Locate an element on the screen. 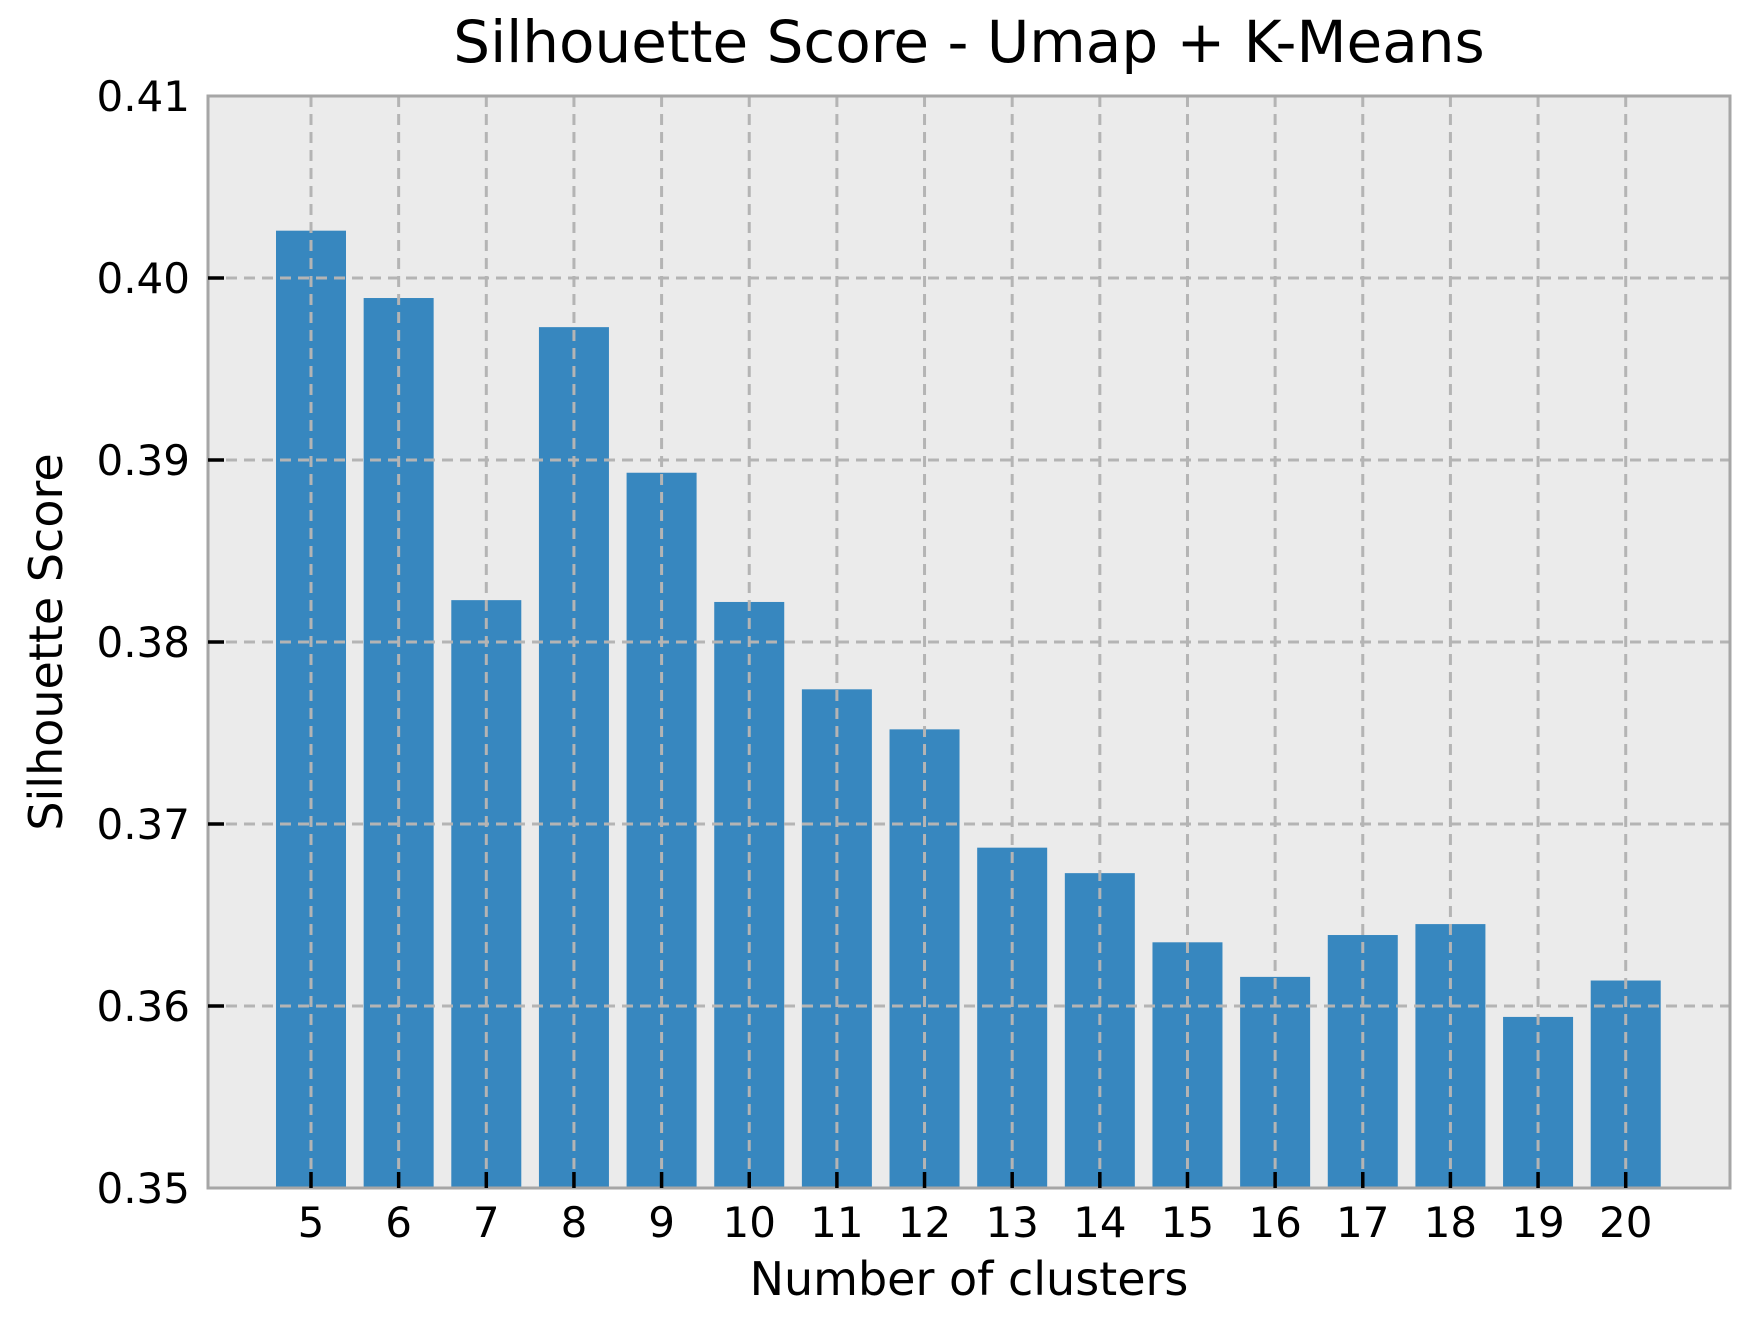 The width and height of the screenshot is (1759, 1320). x-tick-label: 7 is located at coordinates (486, 1222).